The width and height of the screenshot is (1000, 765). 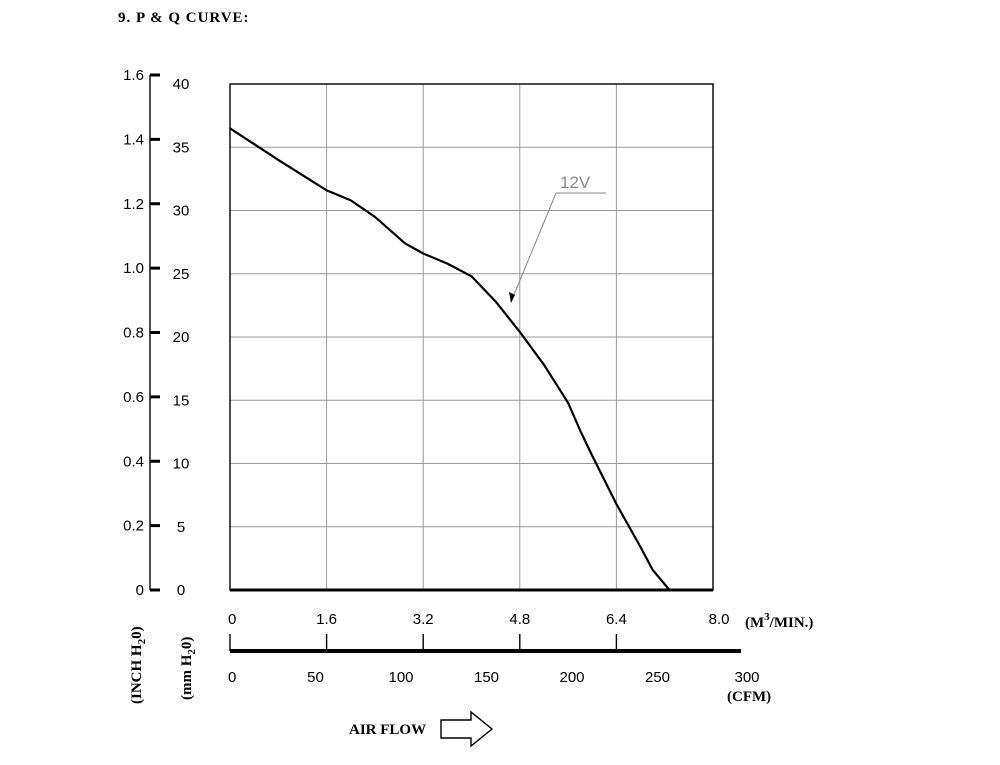 What do you see at coordinates (232, 677) in the screenshot?
I see `x-axis-cfm-tick-label: 0` at bounding box center [232, 677].